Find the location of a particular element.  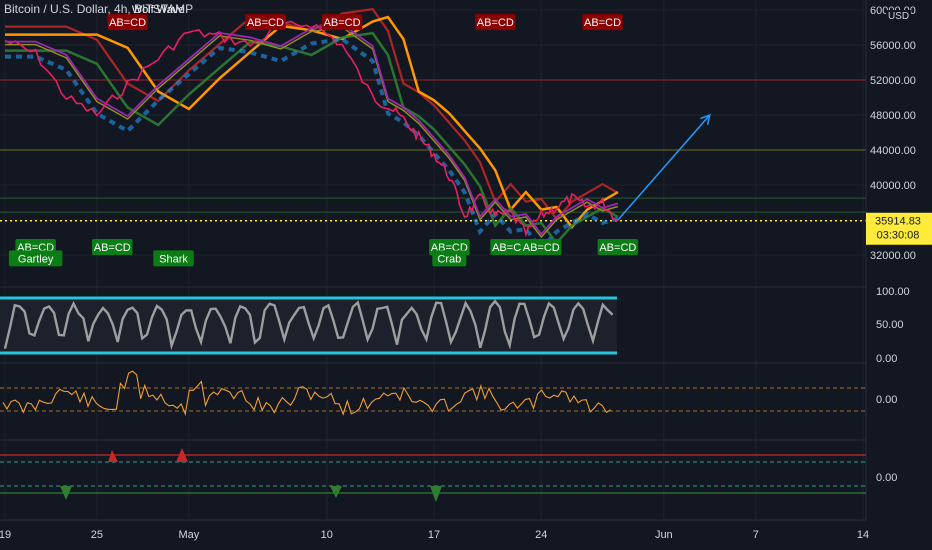

forecast-arrow-line is located at coordinates (664, 167).